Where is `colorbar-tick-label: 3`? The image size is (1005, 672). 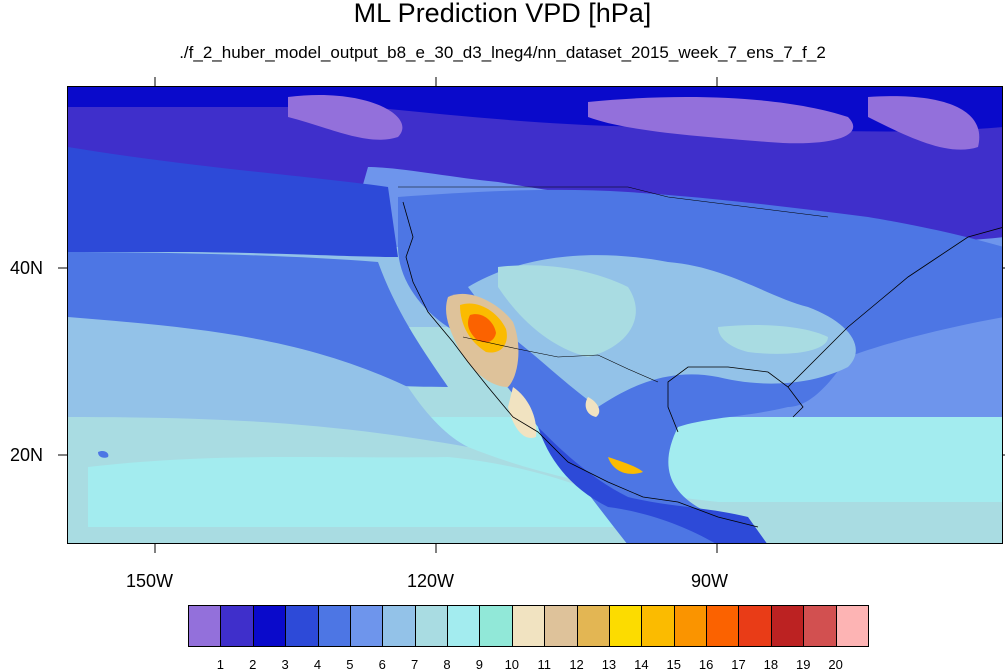 colorbar-tick-label: 3 is located at coordinates (285, 664).